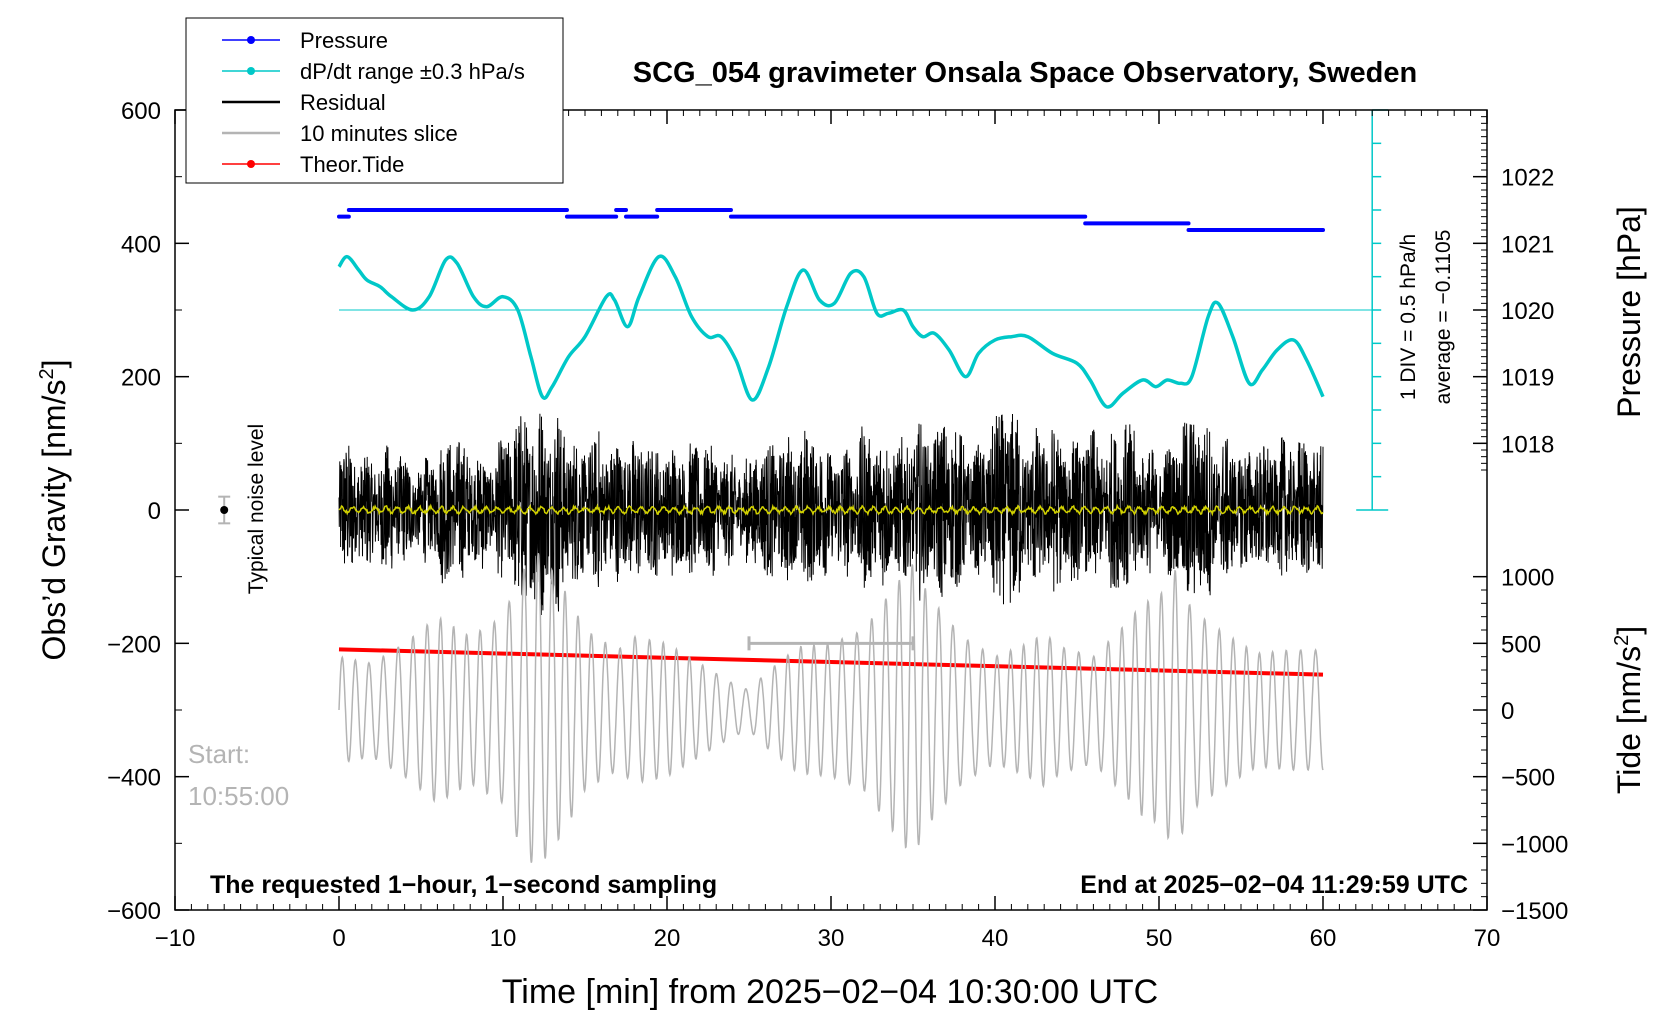 This screenshot has width=1676, height=1020. What do you see at coordinates (379, 133) in the screenshot?
I see `legend-label: 10 minutes slice` at bounding box center [379, 133].